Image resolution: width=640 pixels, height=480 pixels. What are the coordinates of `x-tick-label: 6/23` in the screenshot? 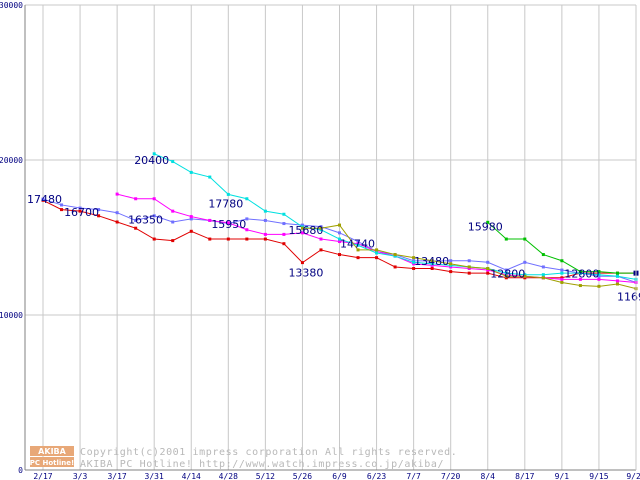 It's located at (376, 476).